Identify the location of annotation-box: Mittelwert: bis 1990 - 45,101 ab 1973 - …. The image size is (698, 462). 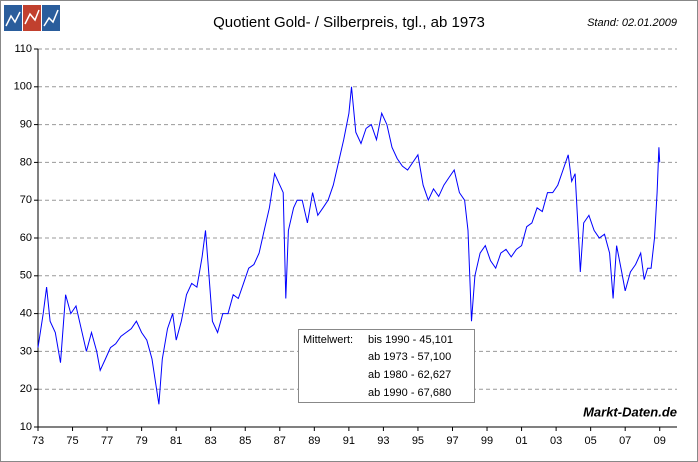
(386, 366).